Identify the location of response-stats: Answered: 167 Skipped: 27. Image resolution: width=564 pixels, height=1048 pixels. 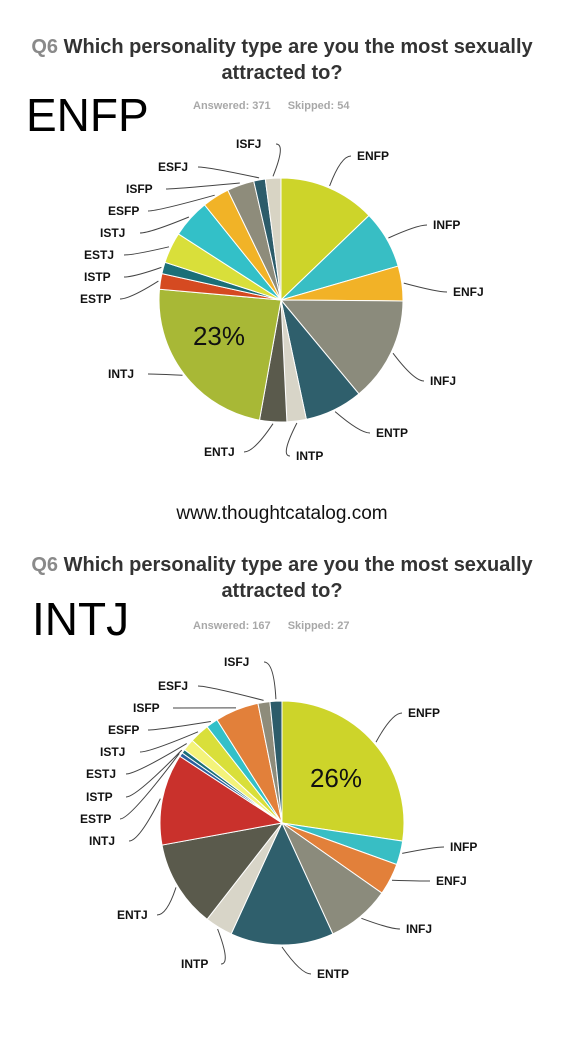
(271, 626).